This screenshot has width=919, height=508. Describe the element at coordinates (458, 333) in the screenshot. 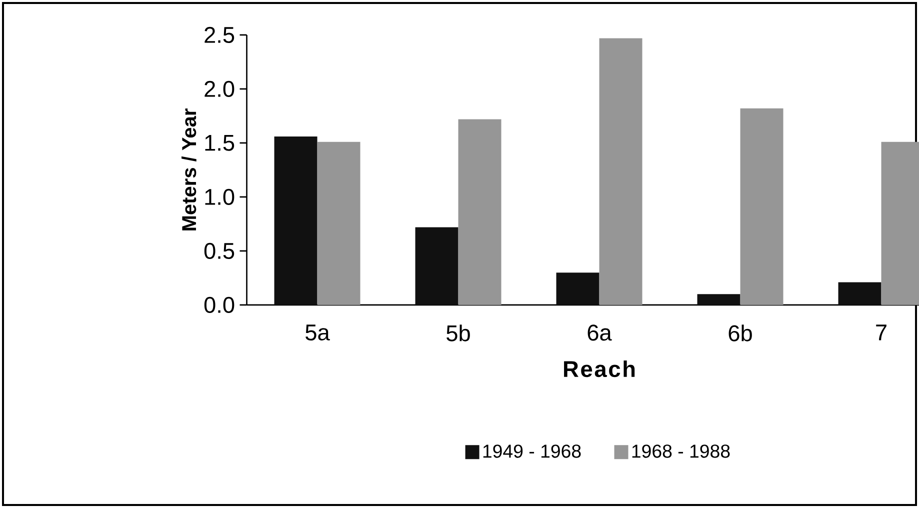

I see `x-tick-label: 5b` at that location.